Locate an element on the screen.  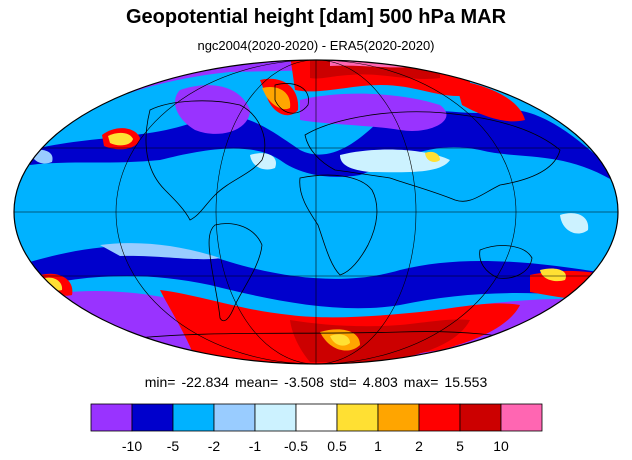
stat-mean-value: -3.508 is located at coordinates (304, 382).